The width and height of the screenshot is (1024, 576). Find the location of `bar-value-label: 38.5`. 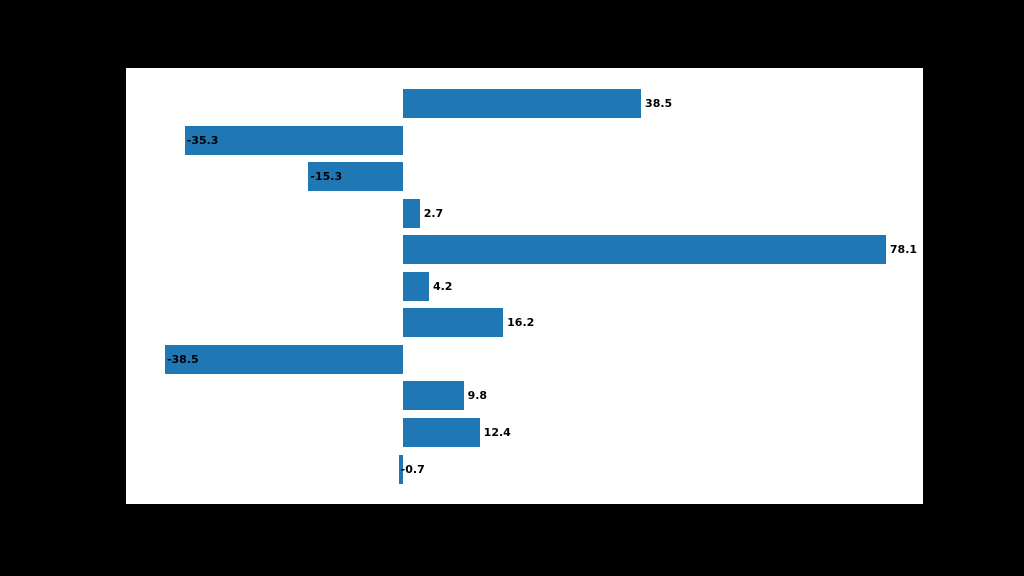

bar-value-label: 38.5 is located at coordinates (659, 103).